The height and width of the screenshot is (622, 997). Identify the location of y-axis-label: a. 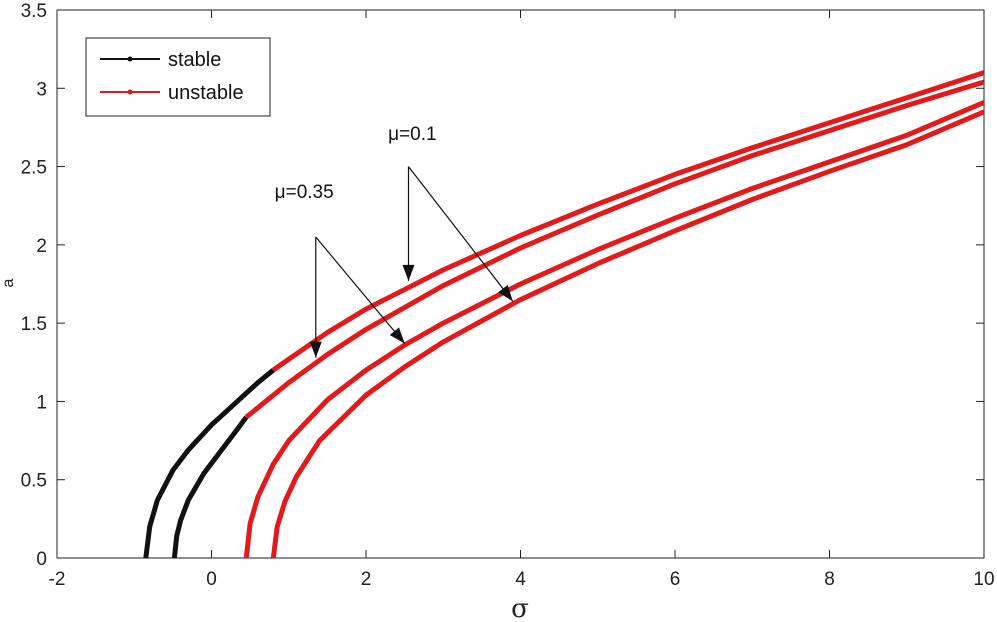
(8, 282).